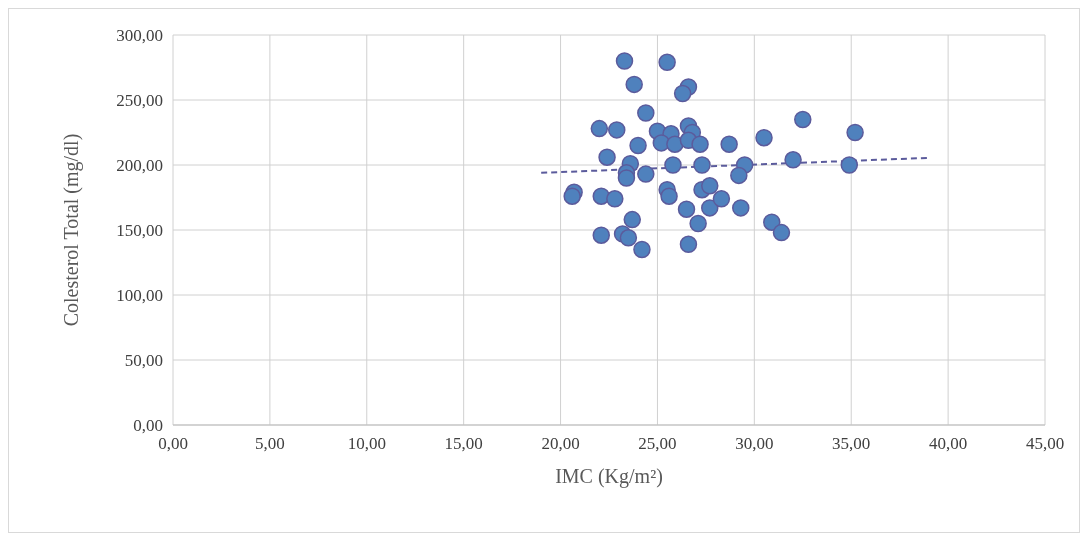  Describe the element at coordinates (71, 230) in the screenshot. I see `y-axis-title: Colesterol Total (mg/dl)` at that location.